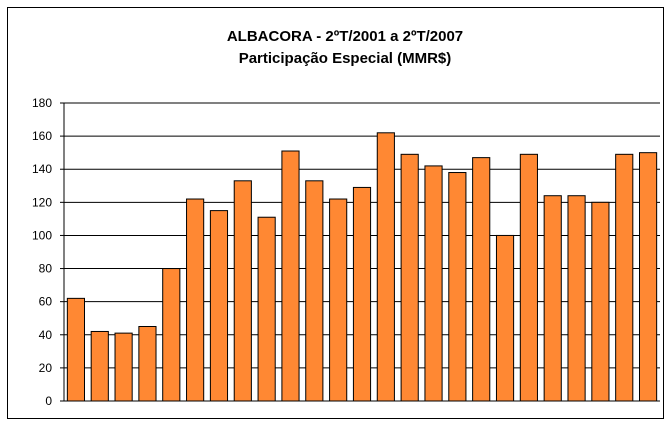 The height and width of the screenshot is (425, 671). What do you see at coordinates (42, 169) in the screenshot?
I see `y-tick-label: 140` at bounding box center [42, 169].